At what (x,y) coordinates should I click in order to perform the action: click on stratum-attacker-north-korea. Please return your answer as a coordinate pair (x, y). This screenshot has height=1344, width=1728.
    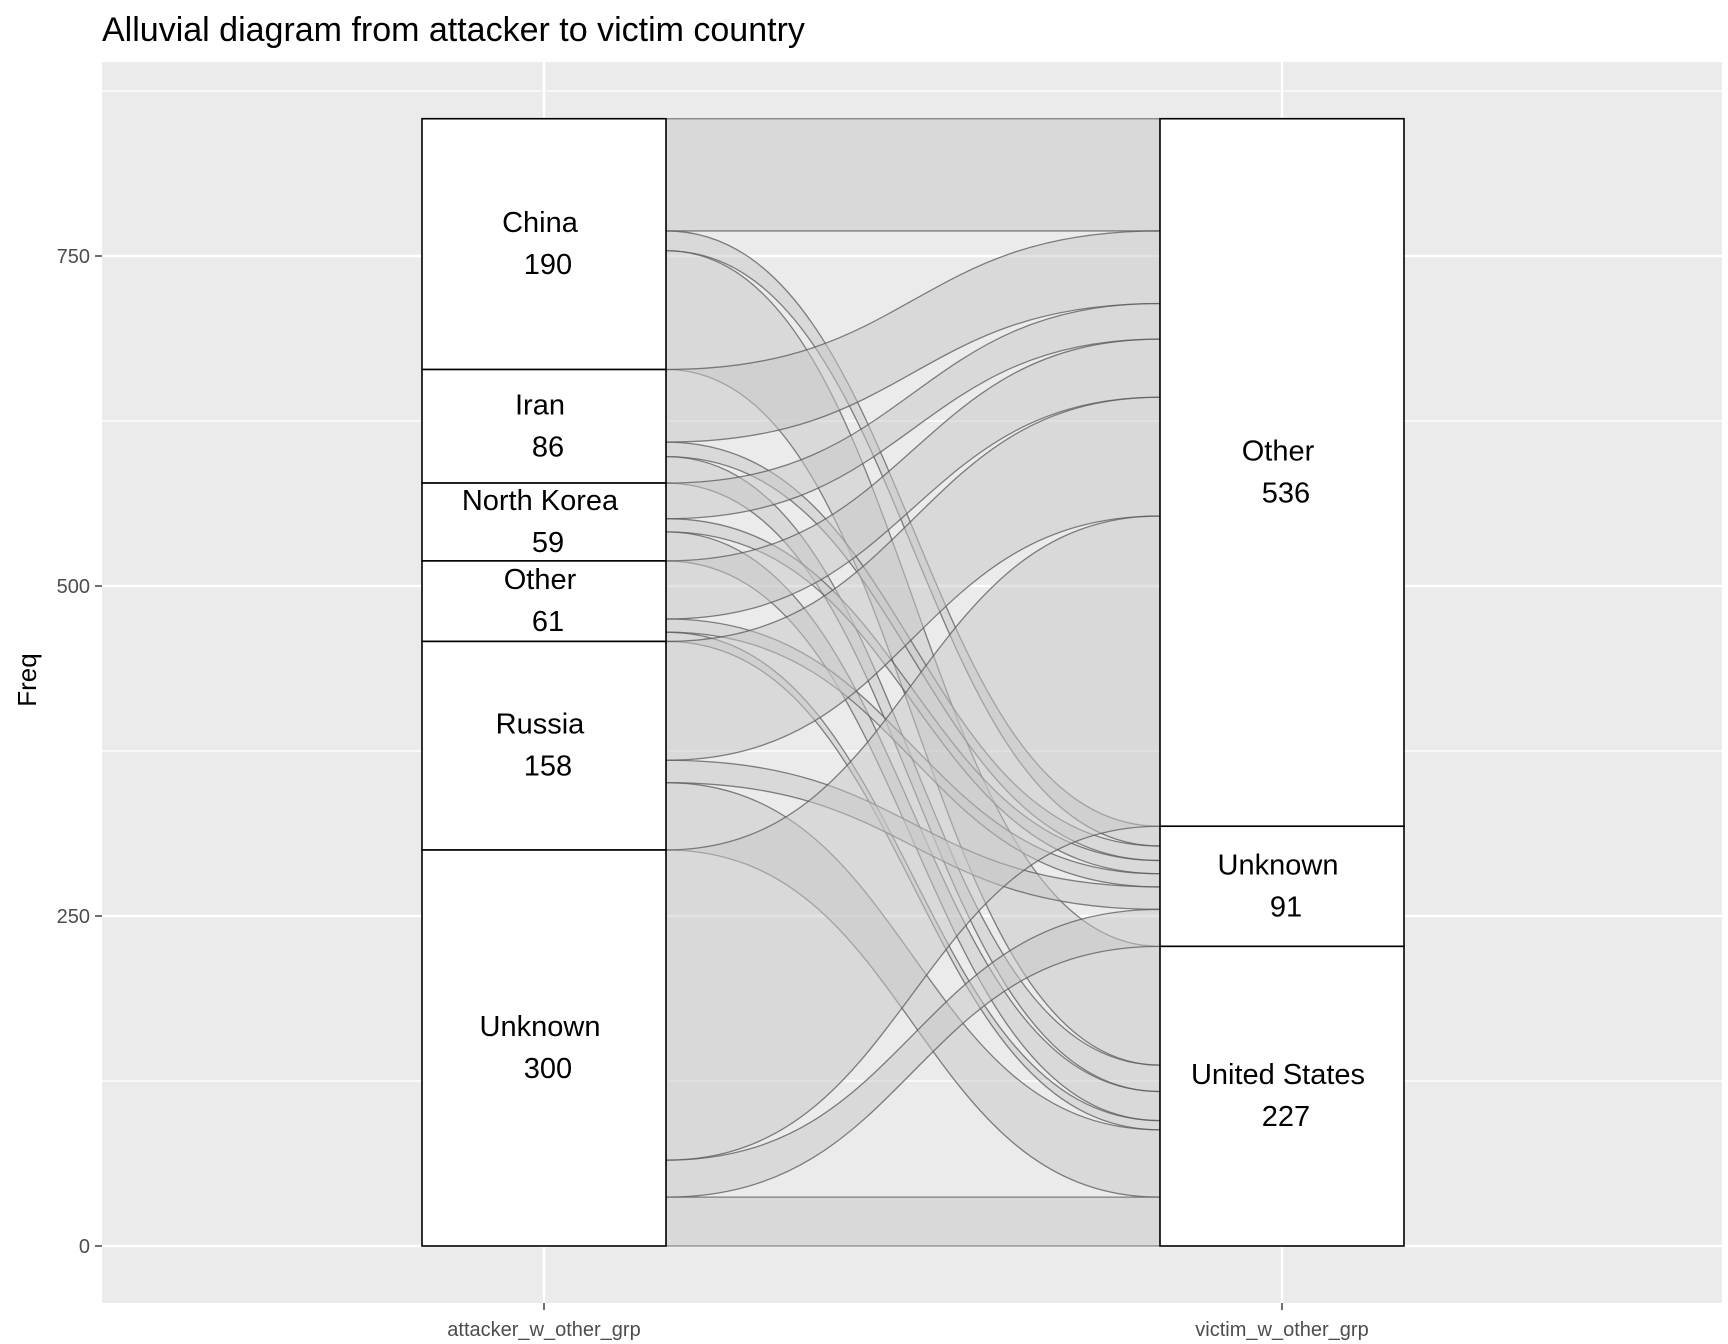
    Looking at the image, I should click on (544, 522).